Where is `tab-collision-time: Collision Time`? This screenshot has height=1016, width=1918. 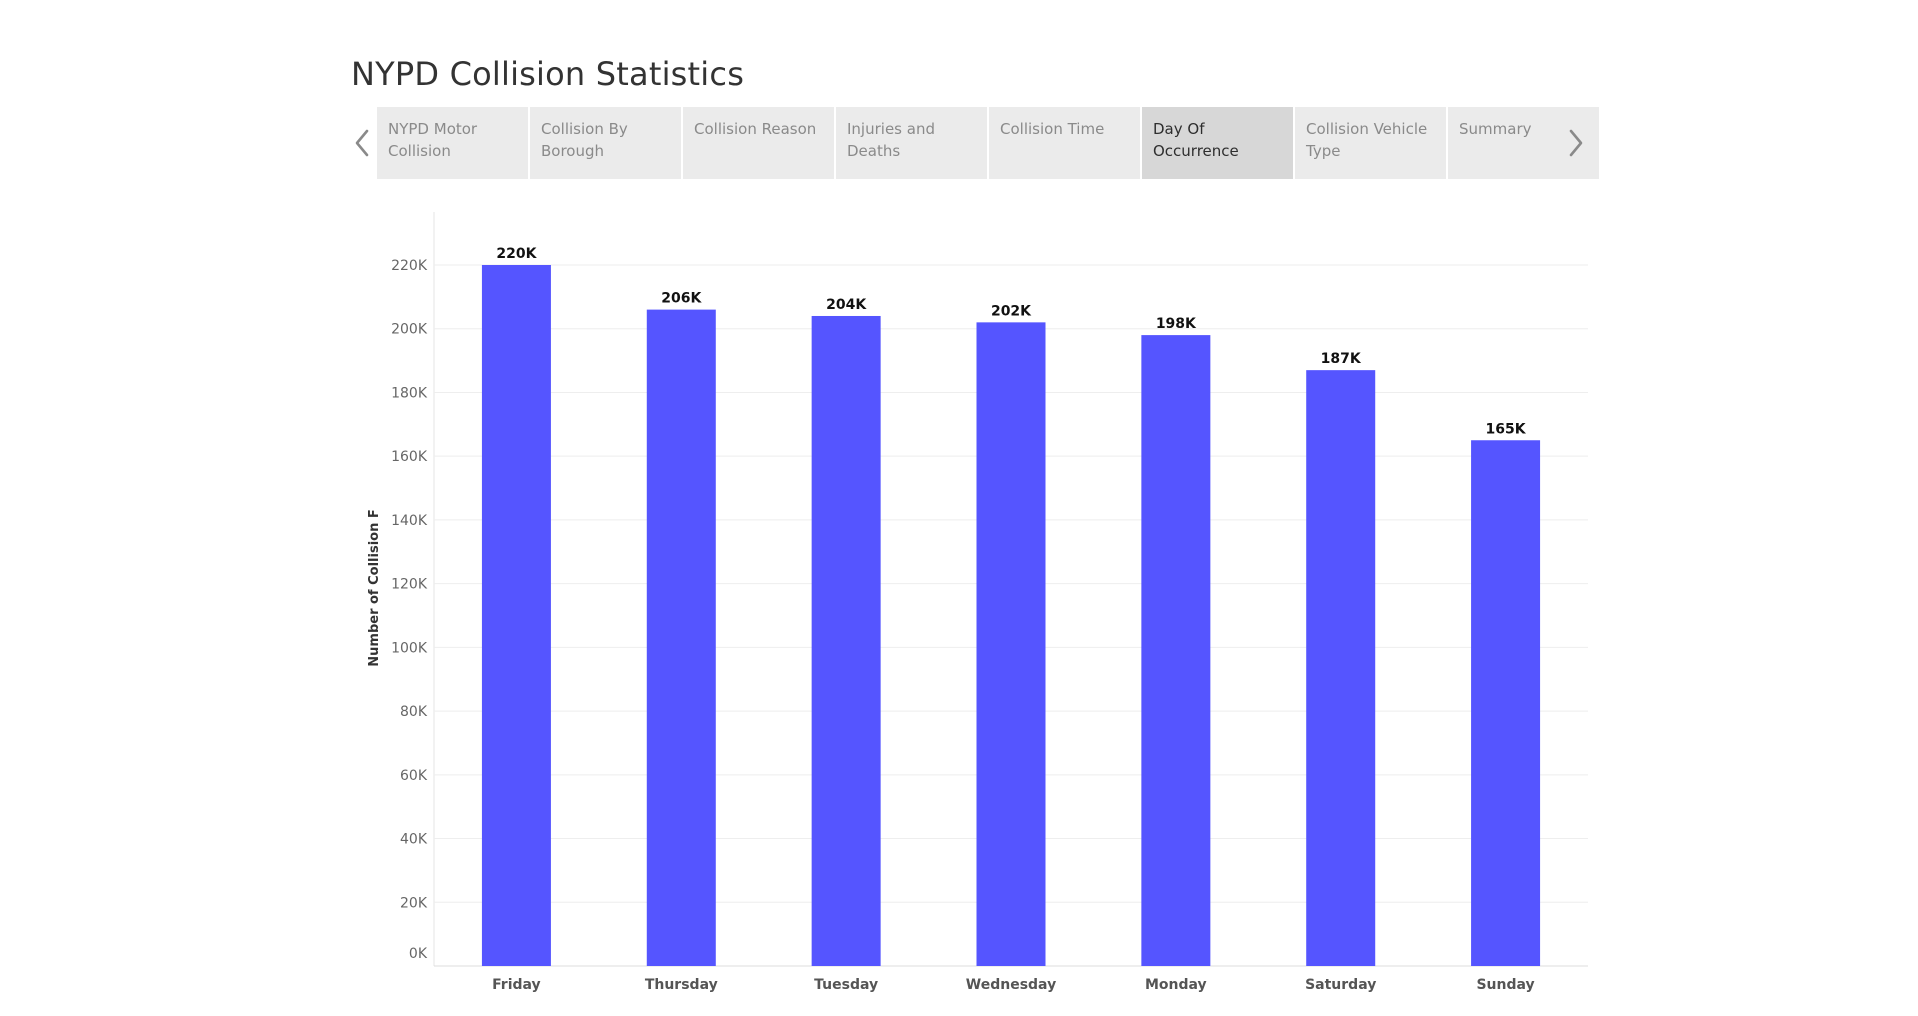
tab-collision-time: Collision Time is located at coordinates (1064, 143).